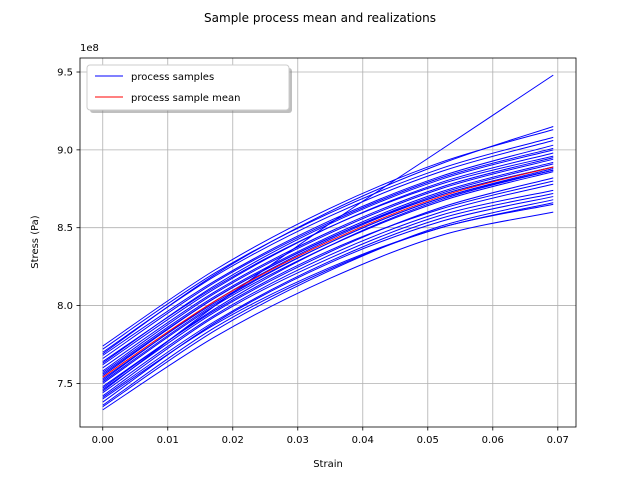  I want to click on legend-label-process-samples: process samples, so click(172, 77).